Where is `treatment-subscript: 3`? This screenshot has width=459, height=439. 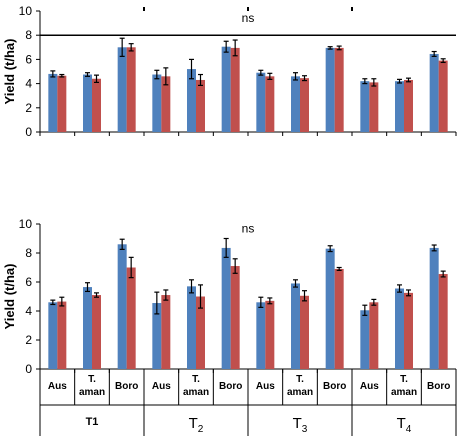 treatment-subscript: 3 is located at coordinates (305, 429).